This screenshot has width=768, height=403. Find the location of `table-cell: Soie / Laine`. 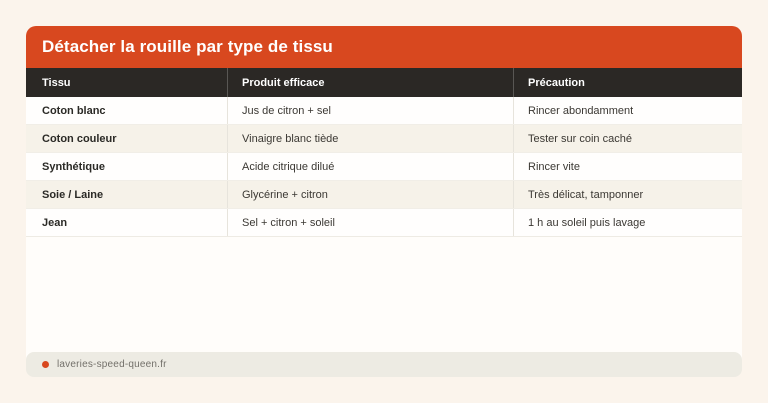

table-cell: Soie / Laine is located at coordinates (73, 194).